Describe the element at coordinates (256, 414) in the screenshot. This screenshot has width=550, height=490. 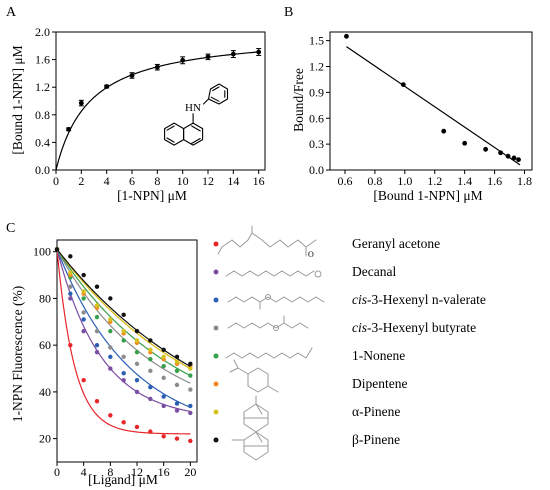
I see `alpha-pinene-structure` at that location.